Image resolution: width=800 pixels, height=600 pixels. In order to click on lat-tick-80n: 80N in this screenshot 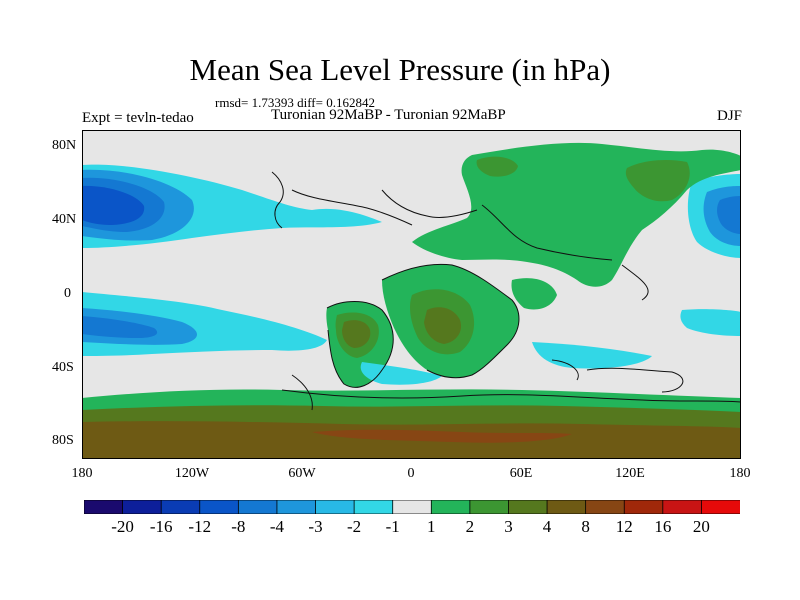, I will do `click(64, 145)`.